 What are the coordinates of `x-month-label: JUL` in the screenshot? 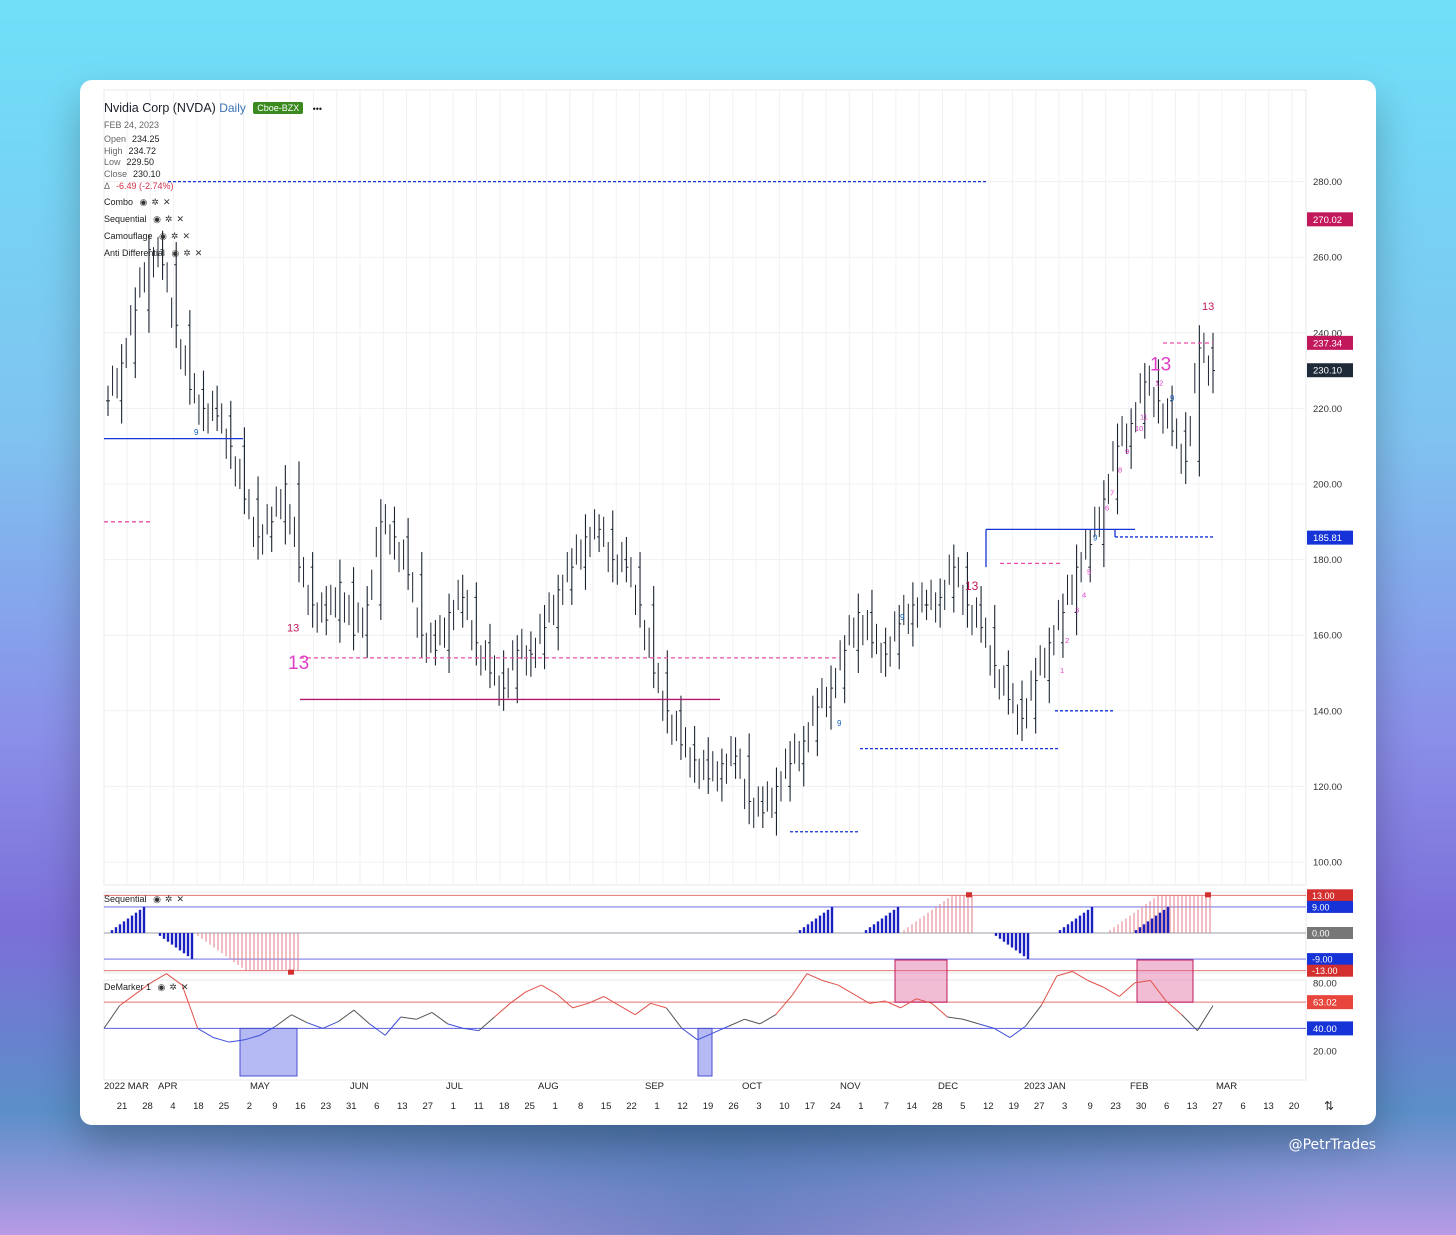 It's located at (454, 1086).